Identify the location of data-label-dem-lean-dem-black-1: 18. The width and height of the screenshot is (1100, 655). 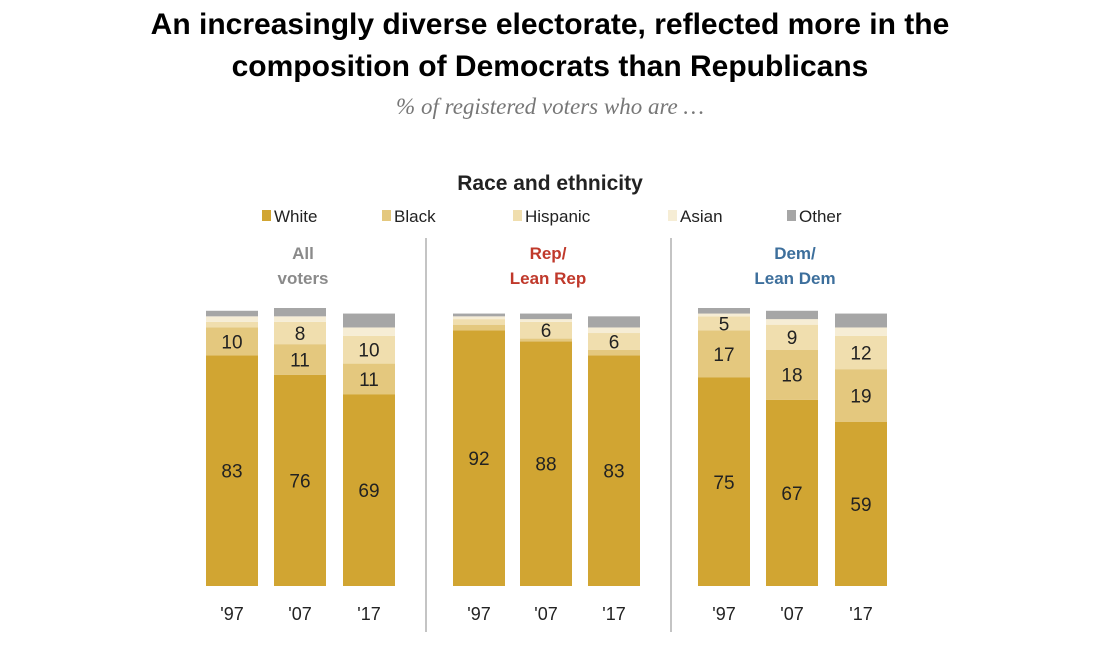
(791, 376).